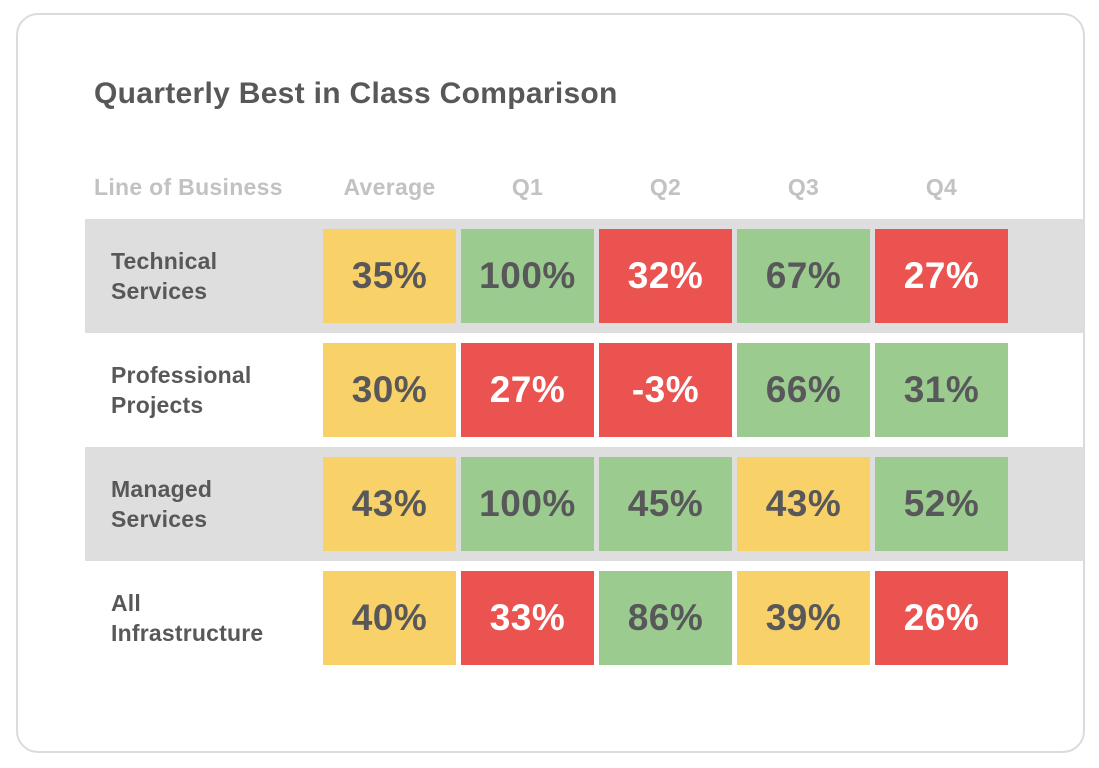  I want to click on metric-cell: 26%, so click(941, 618).